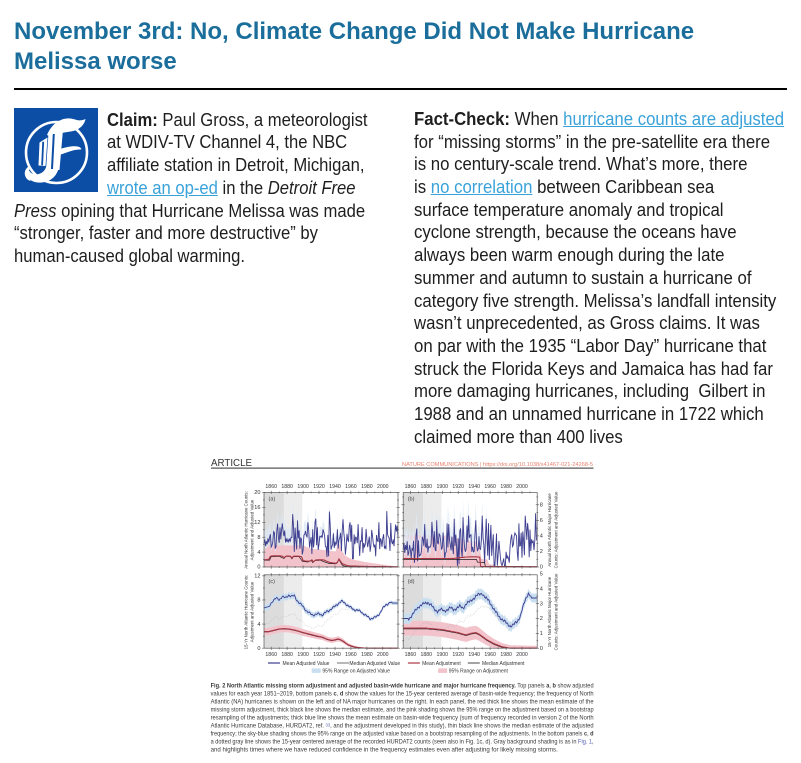  Describe the element at coordinates (374, 664) in the screenshot. I see `svg-text: Median Adjusted Value` at that location.